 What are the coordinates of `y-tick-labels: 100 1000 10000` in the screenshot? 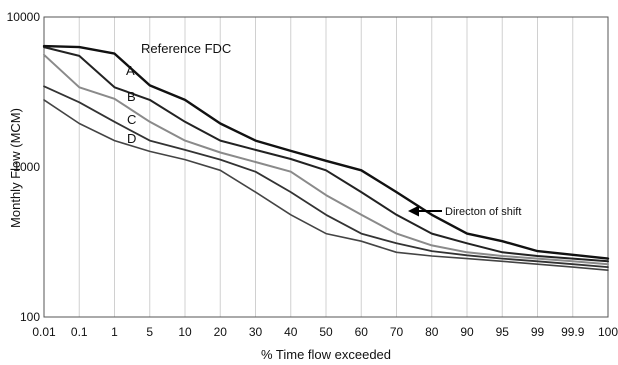 It's located at (24, 167).